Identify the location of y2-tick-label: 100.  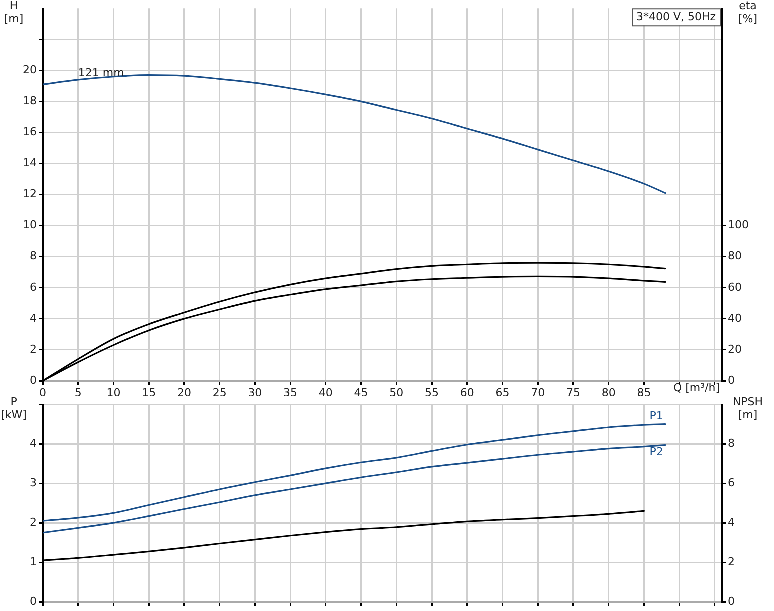
(738, 225).